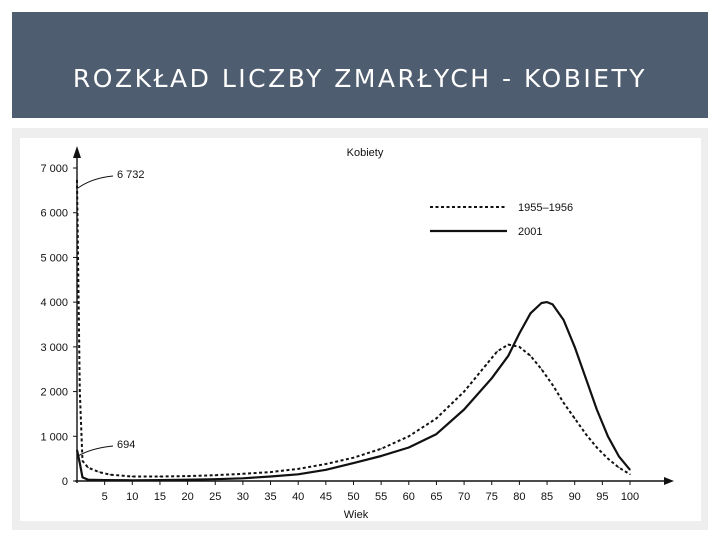 The height and width of the screenshot is (540, 720). I want to click on y-tick-label: 6 000, so click(54, 214).